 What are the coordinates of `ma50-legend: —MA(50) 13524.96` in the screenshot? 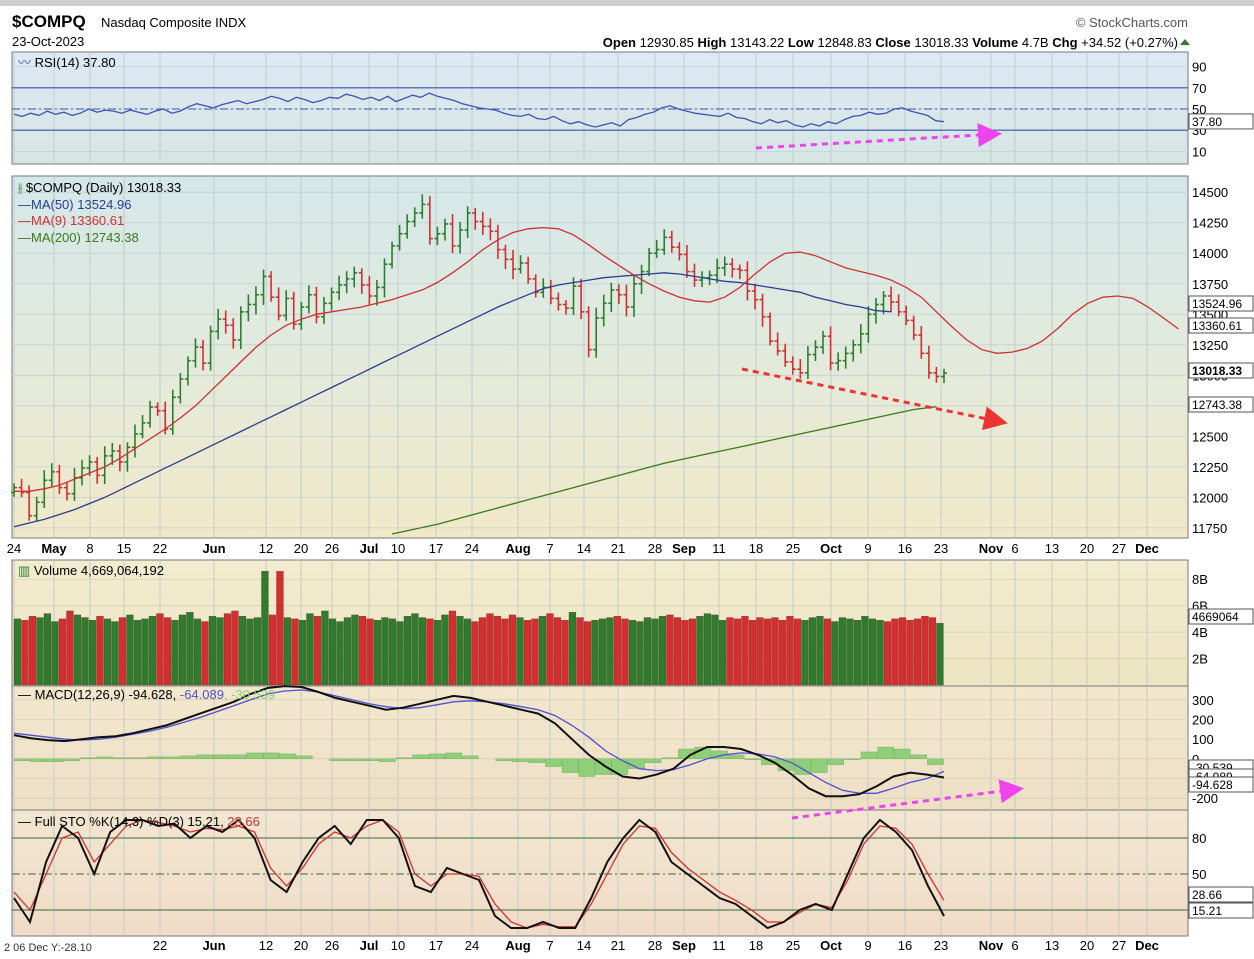 It's located at (74, 204).